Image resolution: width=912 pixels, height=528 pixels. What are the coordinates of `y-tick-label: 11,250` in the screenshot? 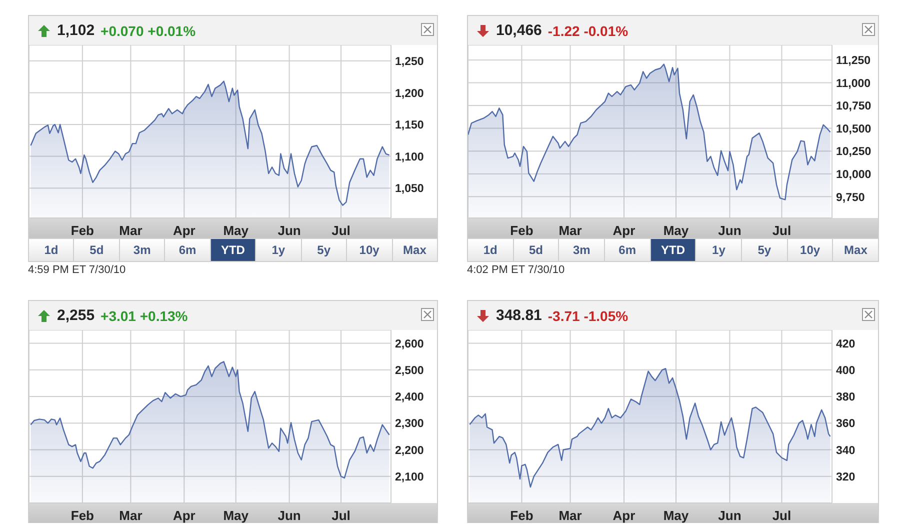 It's located at (853, 61).